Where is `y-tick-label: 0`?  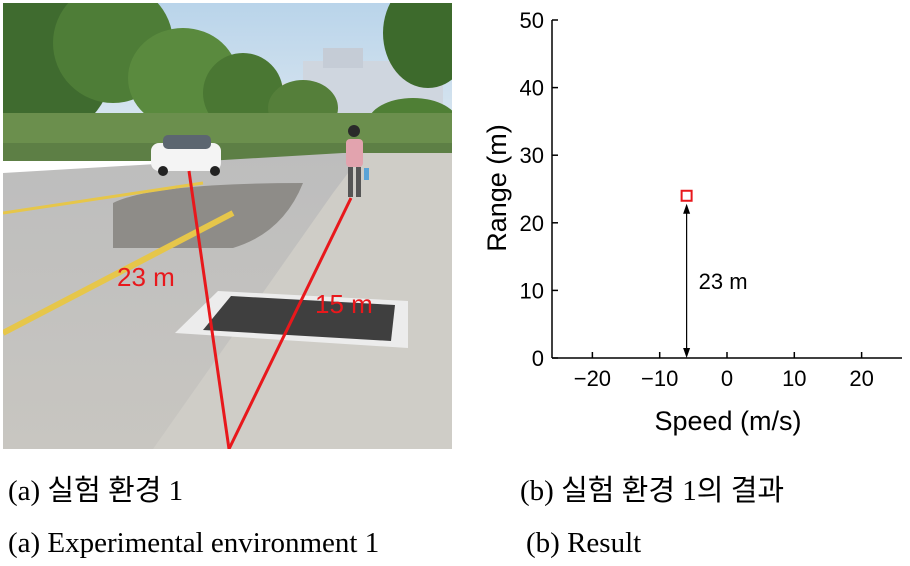 y-tick-label: 0 is located at coordinates (538, 358).